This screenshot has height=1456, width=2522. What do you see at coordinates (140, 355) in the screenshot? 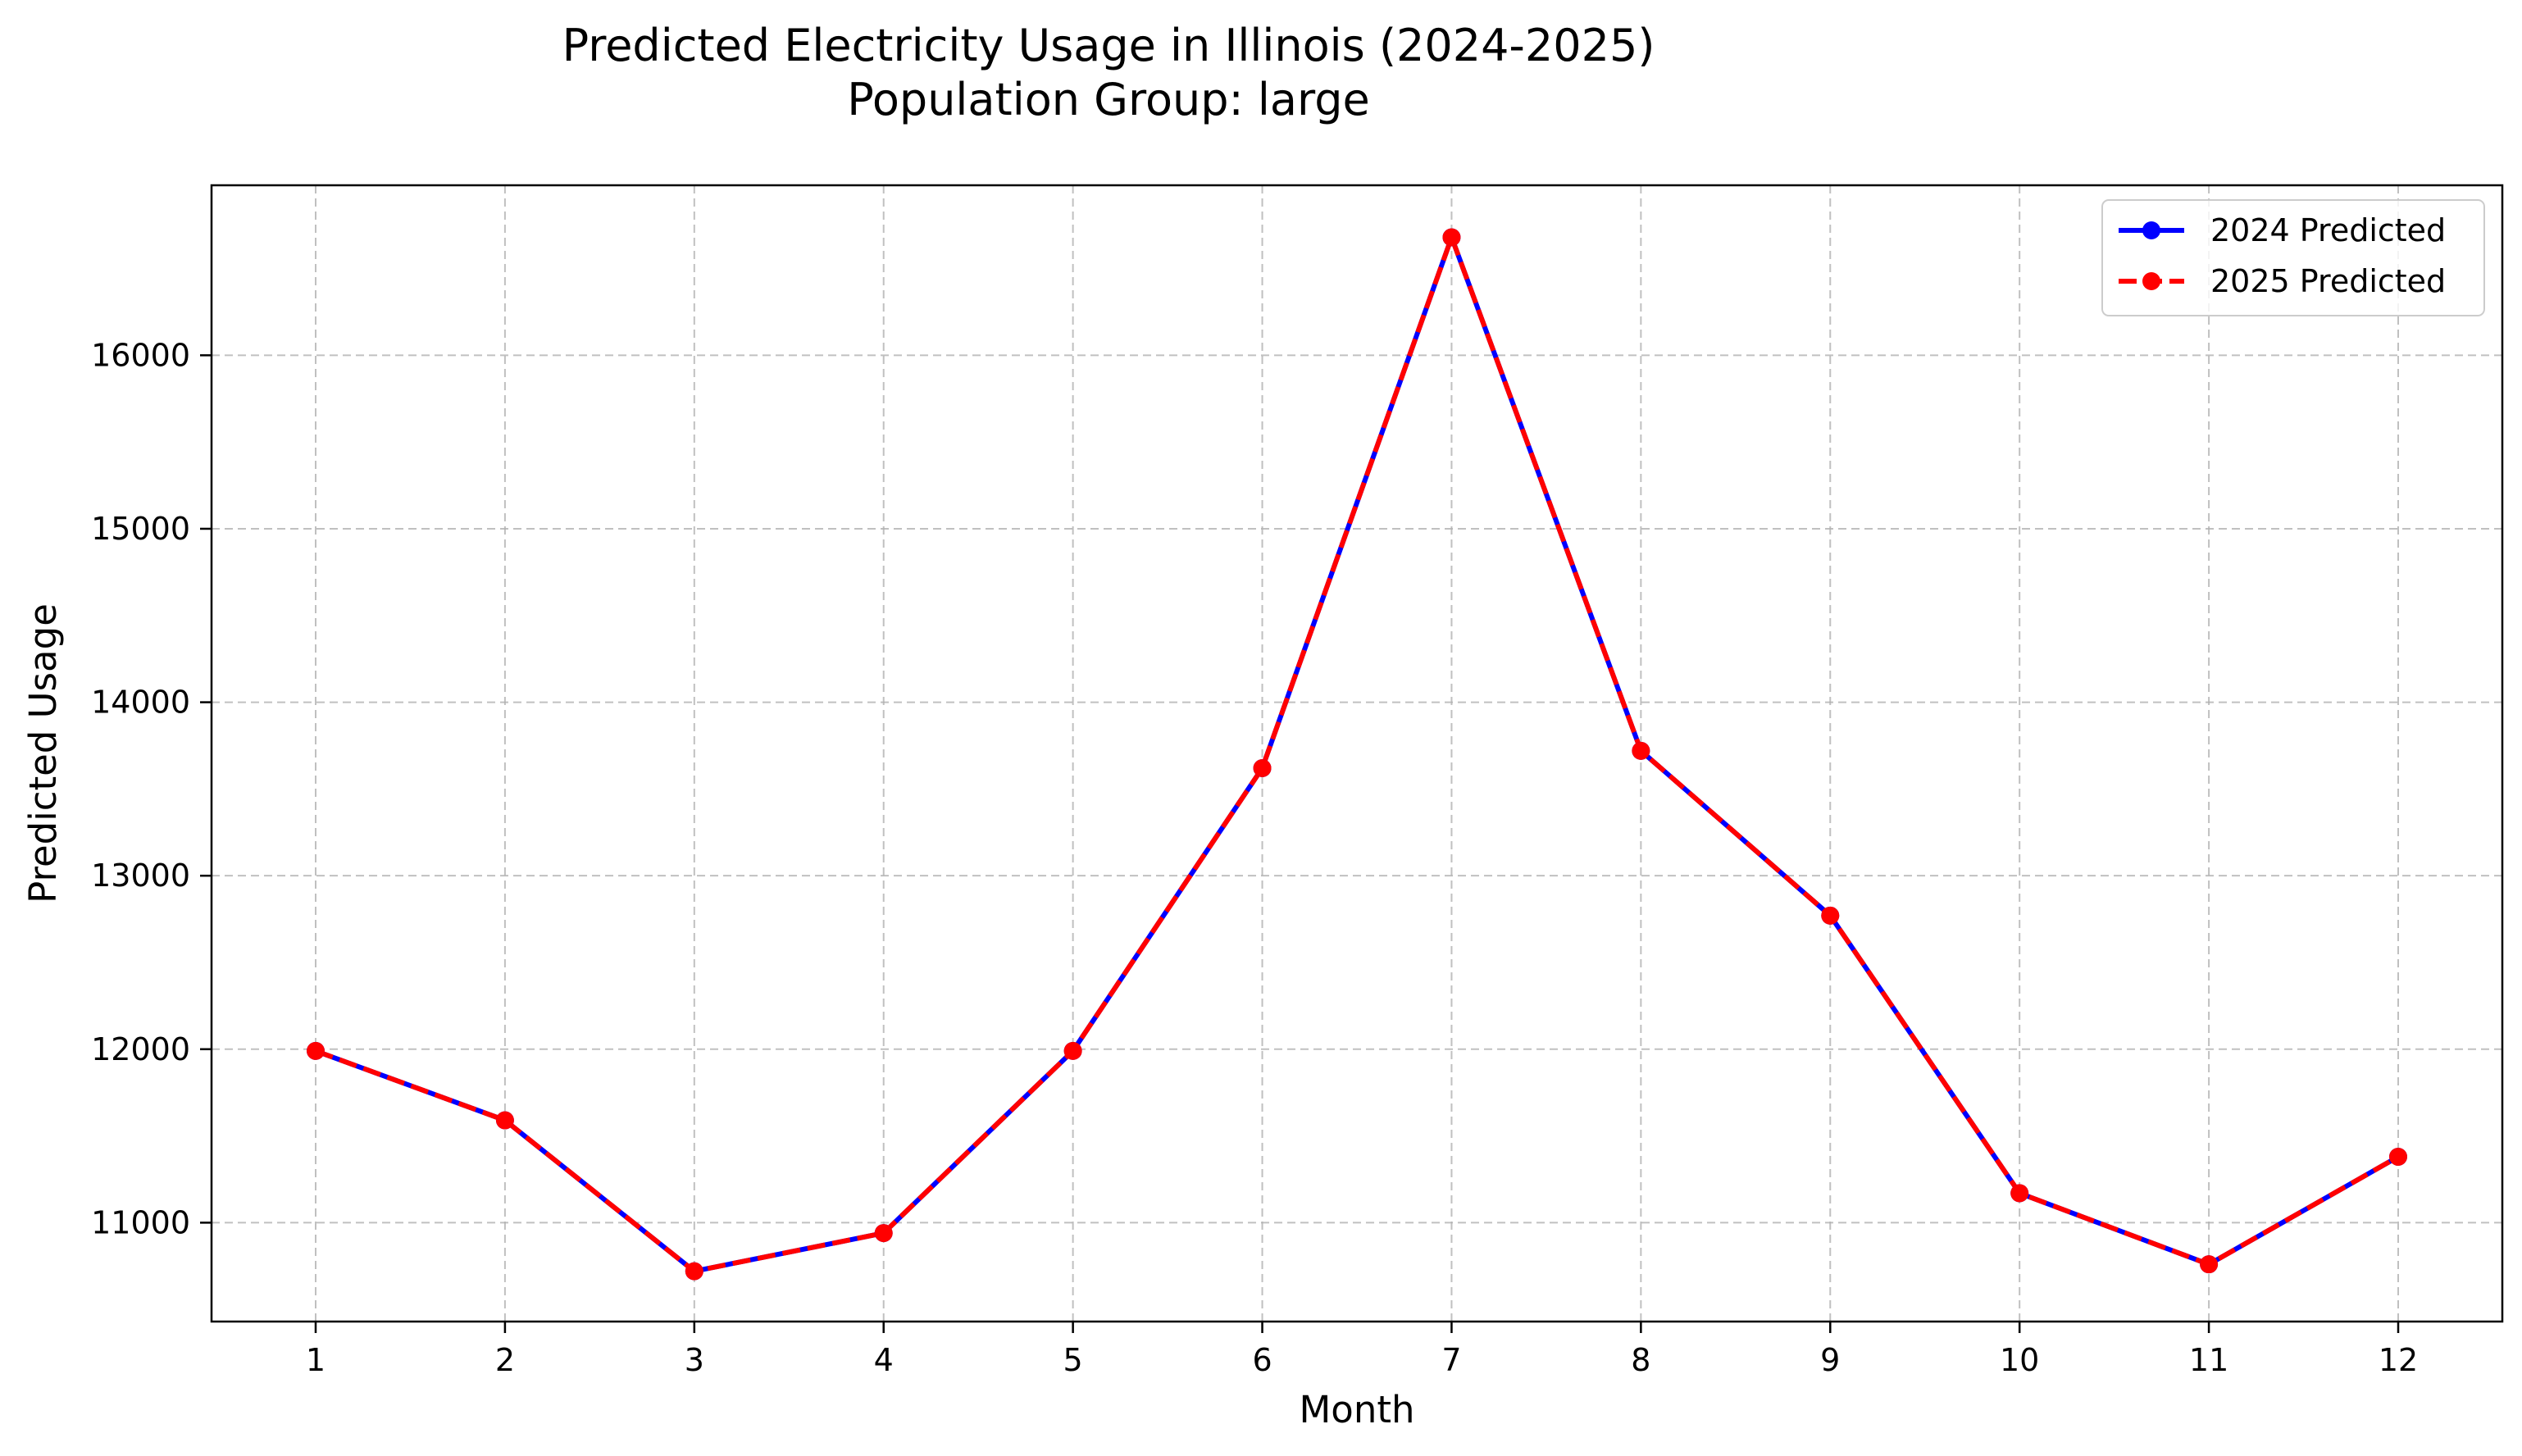
I see `y-tick-label-16000: 16000` at bounding box center [140, 355].